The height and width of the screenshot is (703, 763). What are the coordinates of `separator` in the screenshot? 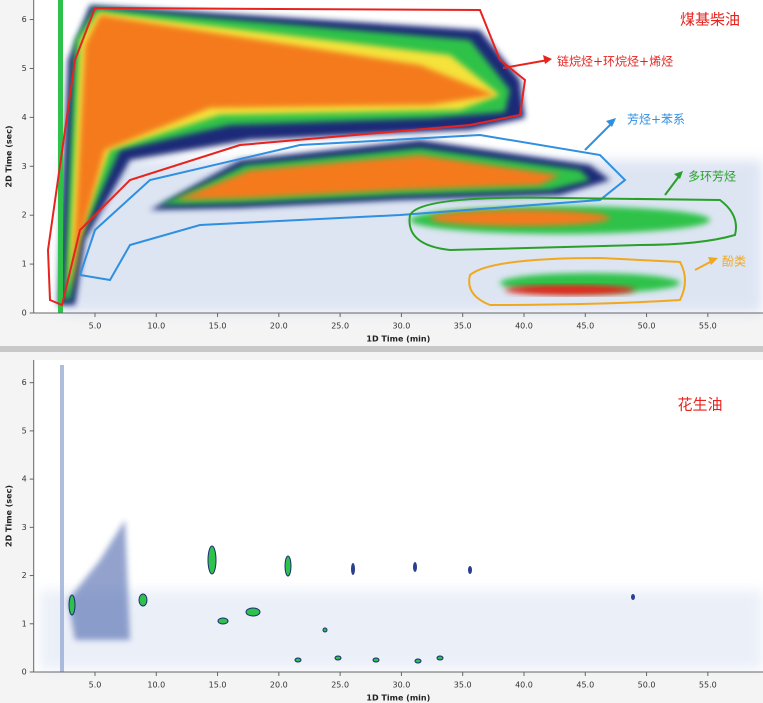 It's located at (381, 349).